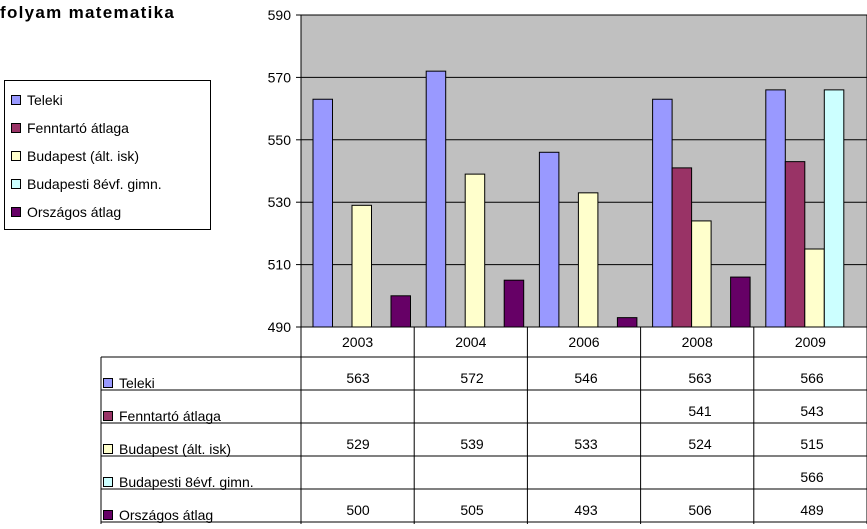 The width and height of the screenshot is (867, 529). Describe the element at coordinates (514, 303) in the screenshot. I see `bar-orsz-gos-tlag-2004` at that location.